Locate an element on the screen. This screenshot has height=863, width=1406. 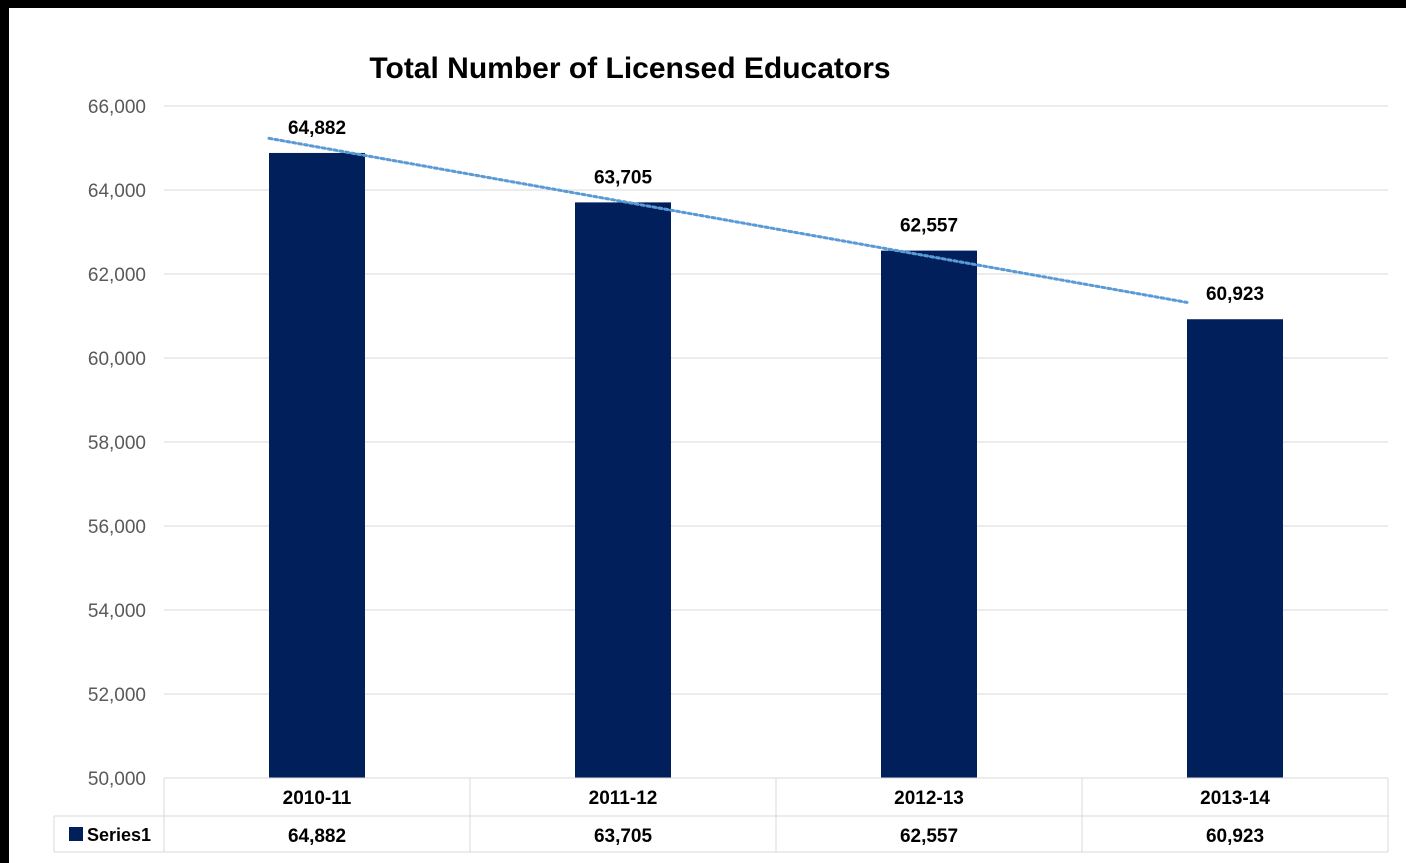
data-label: 62,557 is located at coordinates (929, 226).